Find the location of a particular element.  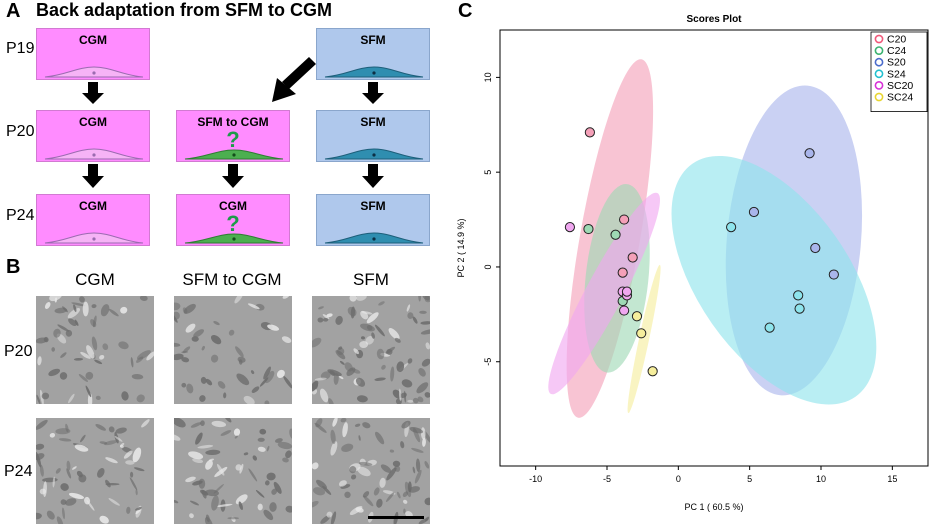

x-tick-label: -5 is located at coordinates (607, 479).